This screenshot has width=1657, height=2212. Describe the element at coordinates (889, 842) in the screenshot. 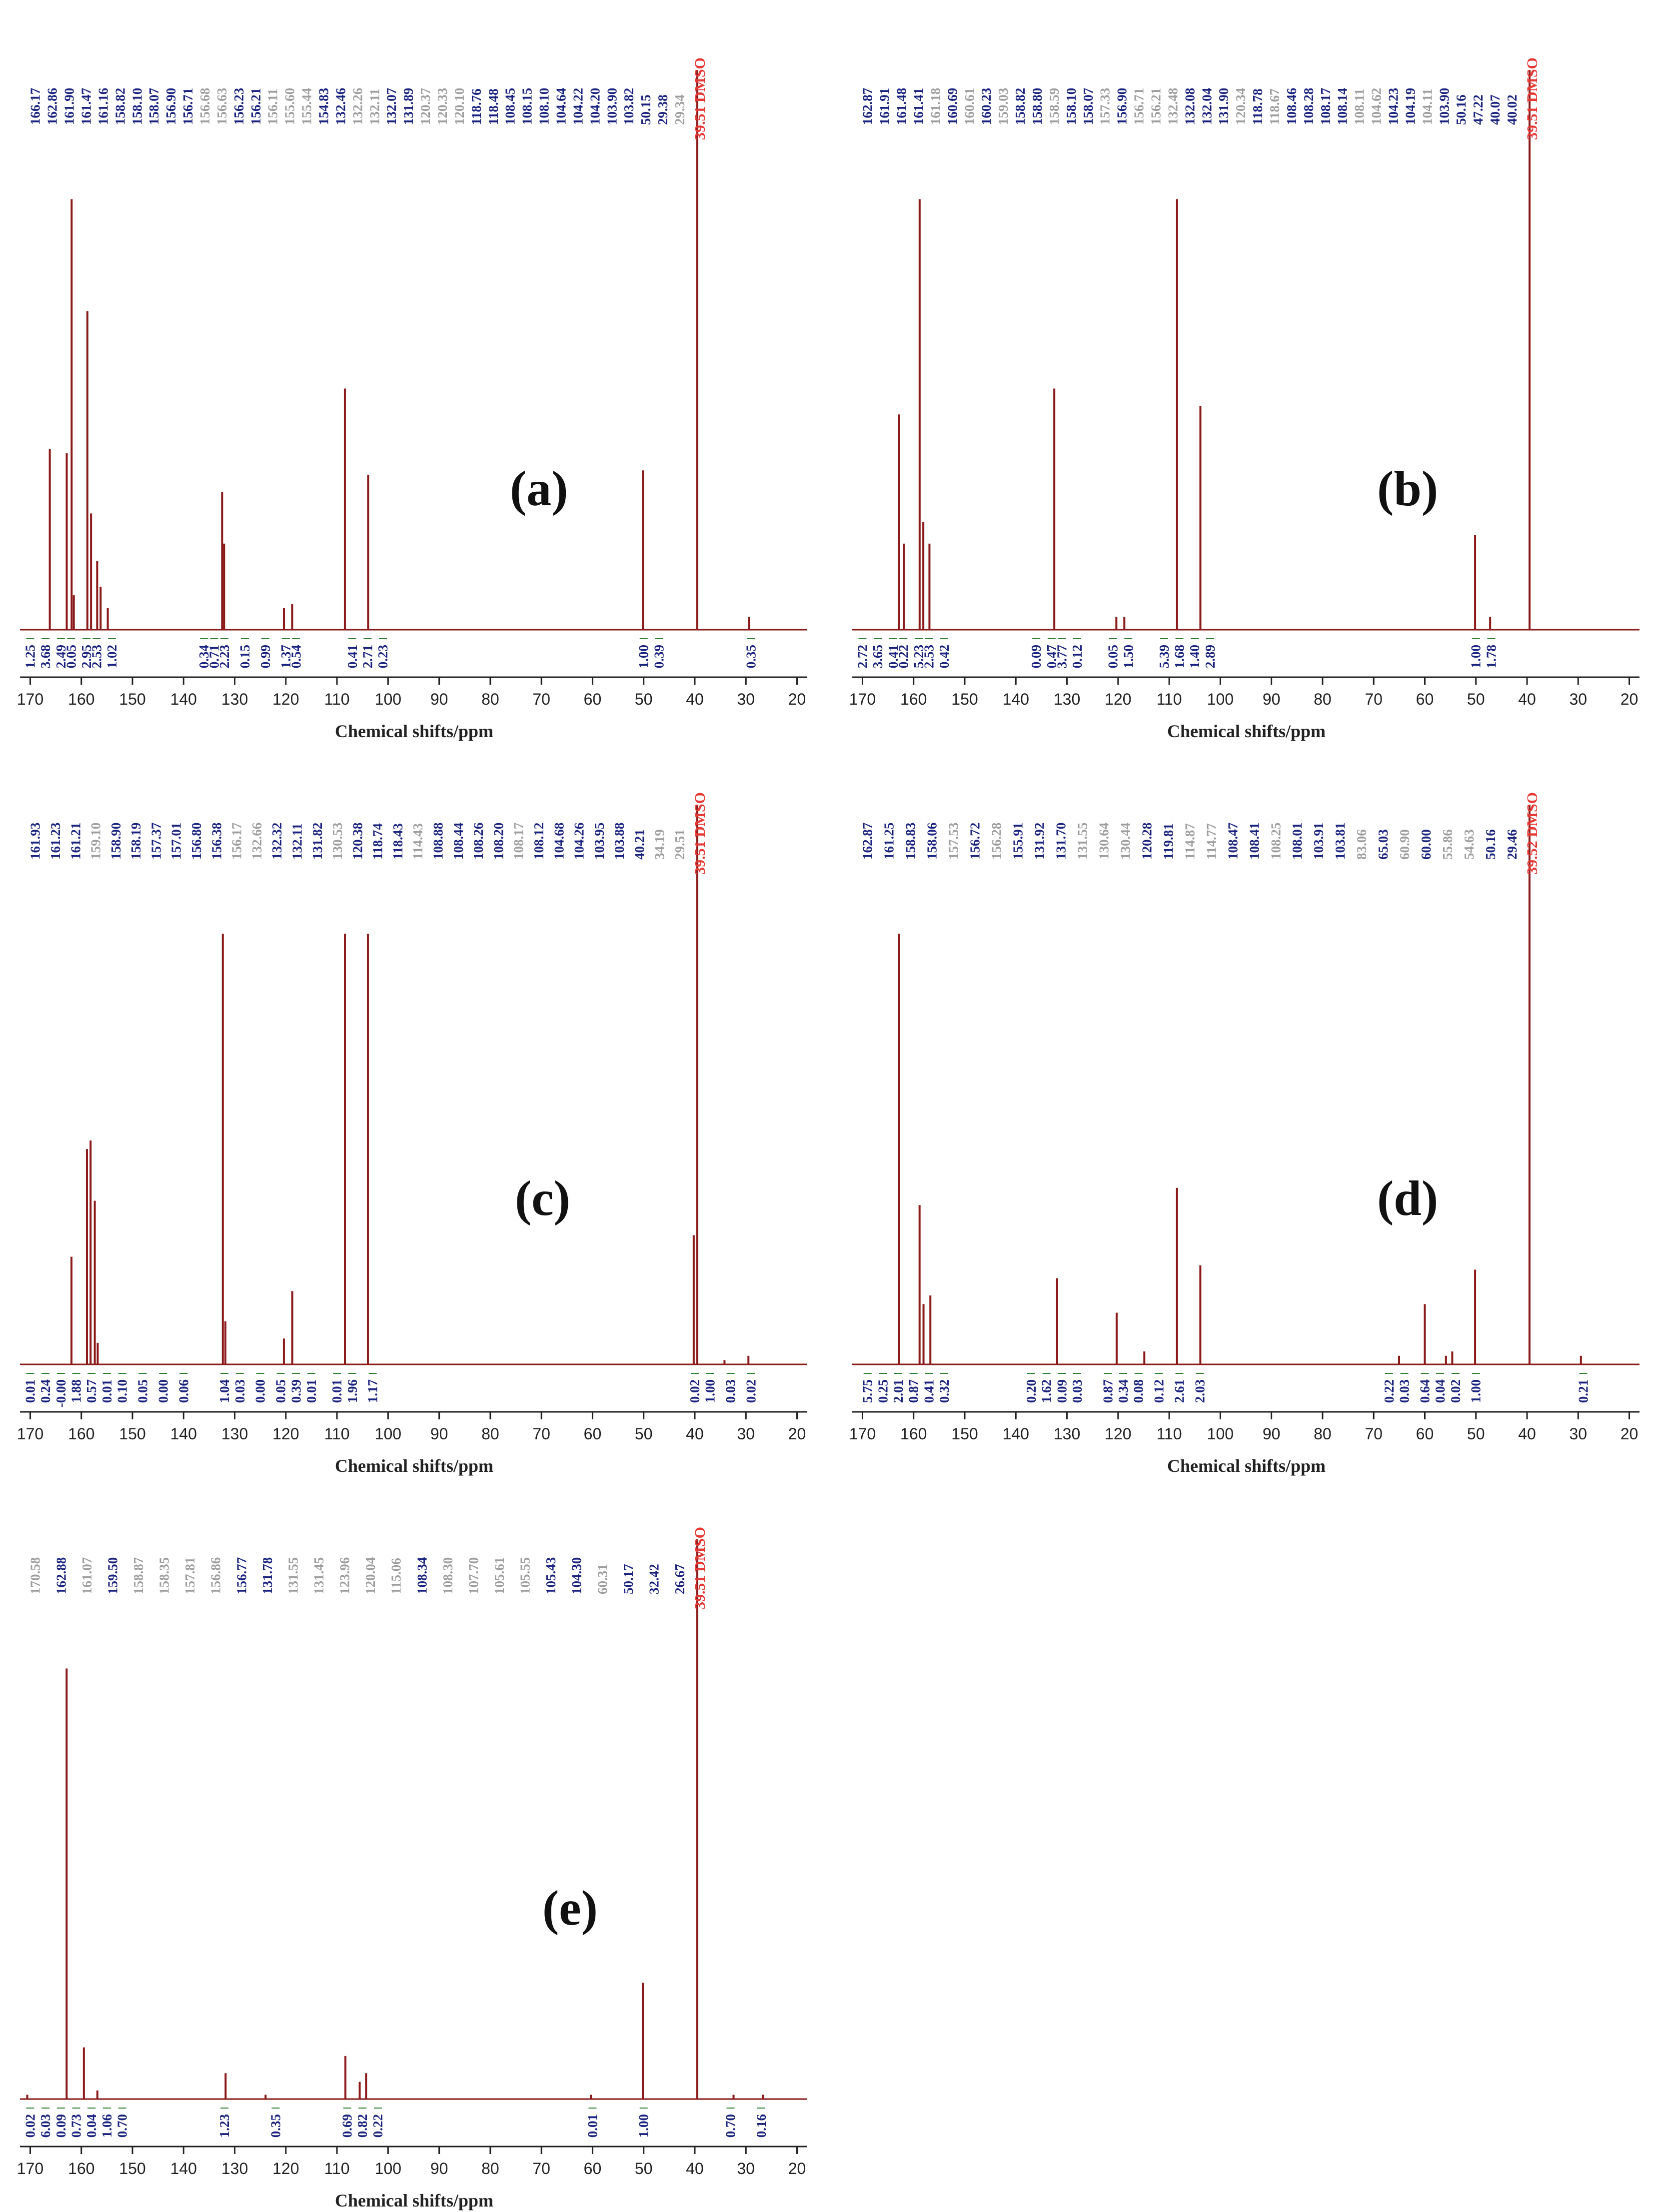

I see `peak-shift-label: 161.25` at that location.